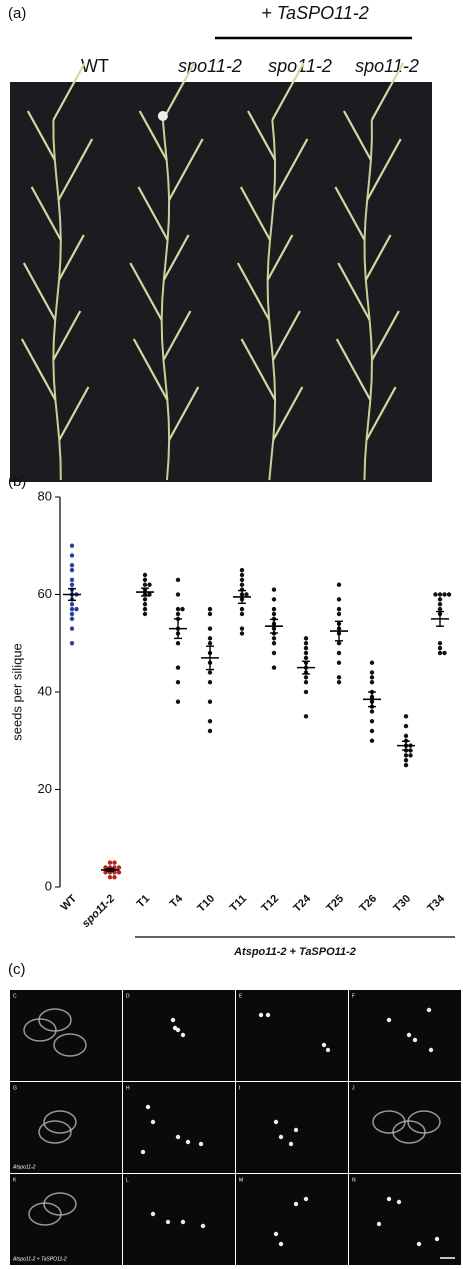 Image resolution: width=463 pixels, height=1269 pixels. I want to click on x-tick-label: T34, so click(436, 903).